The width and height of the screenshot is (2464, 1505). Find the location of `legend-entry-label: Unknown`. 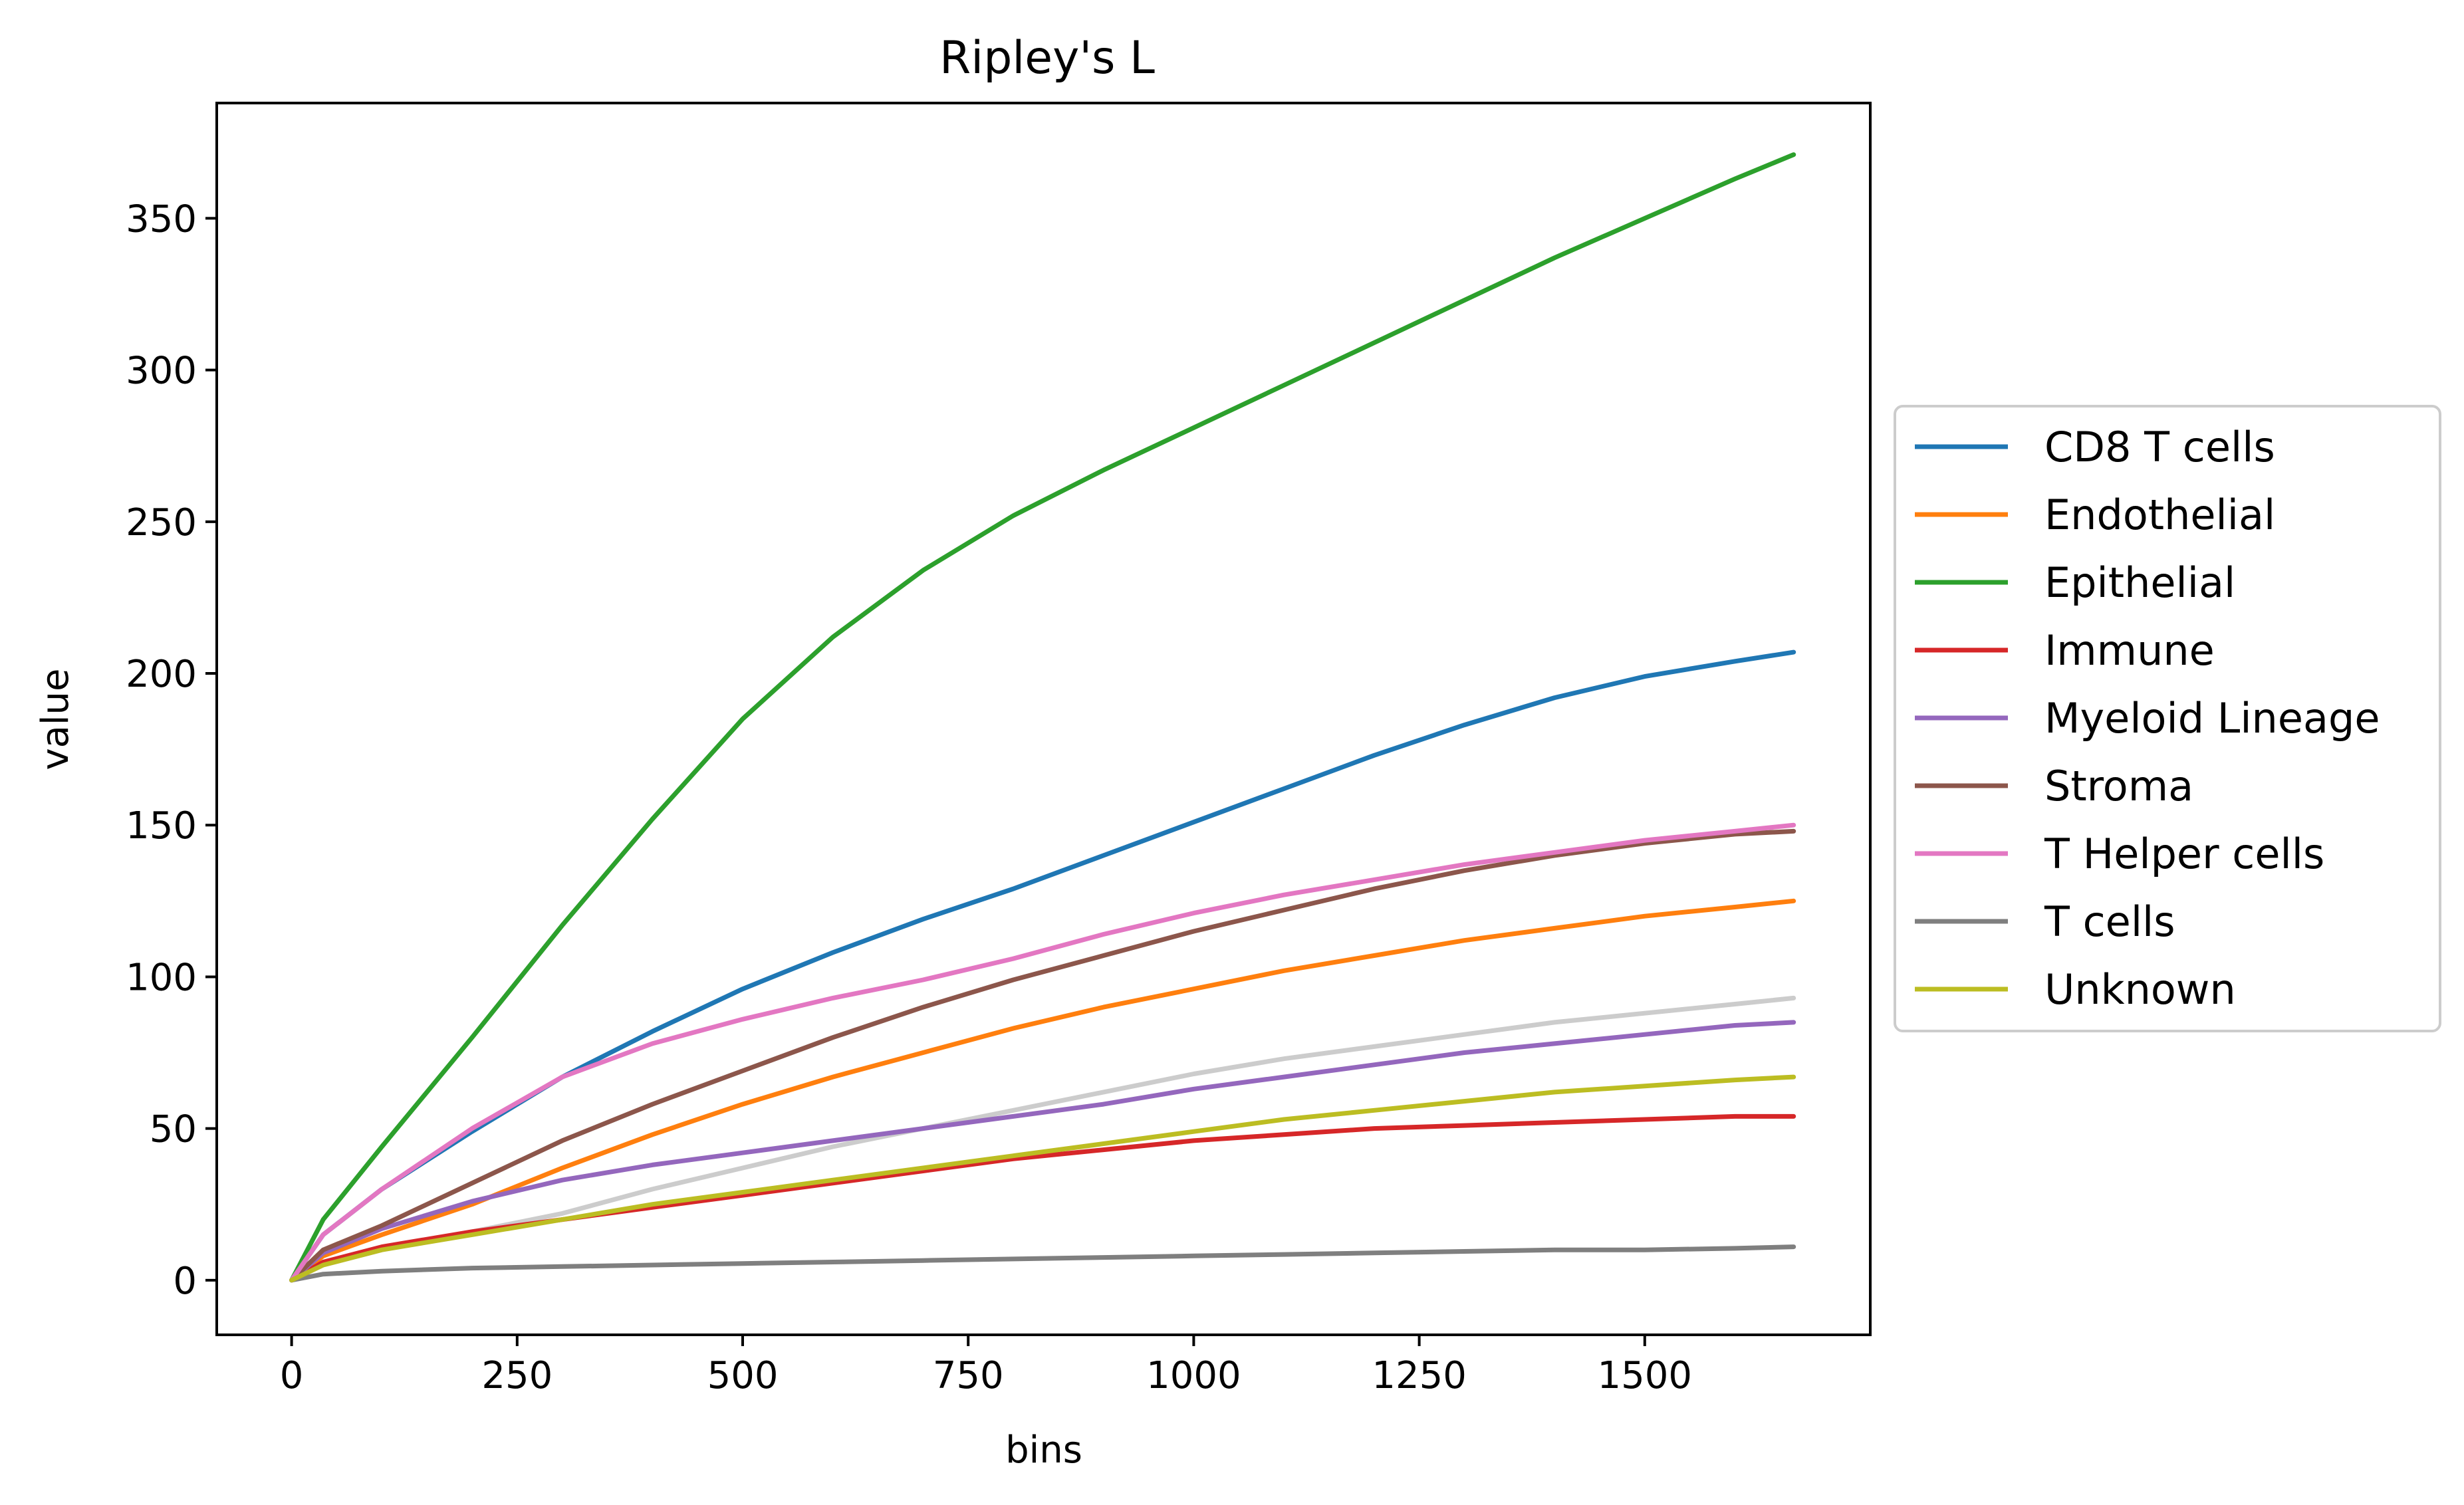

legend-entry-label: Unknown is located at coordinates (2140, 989).